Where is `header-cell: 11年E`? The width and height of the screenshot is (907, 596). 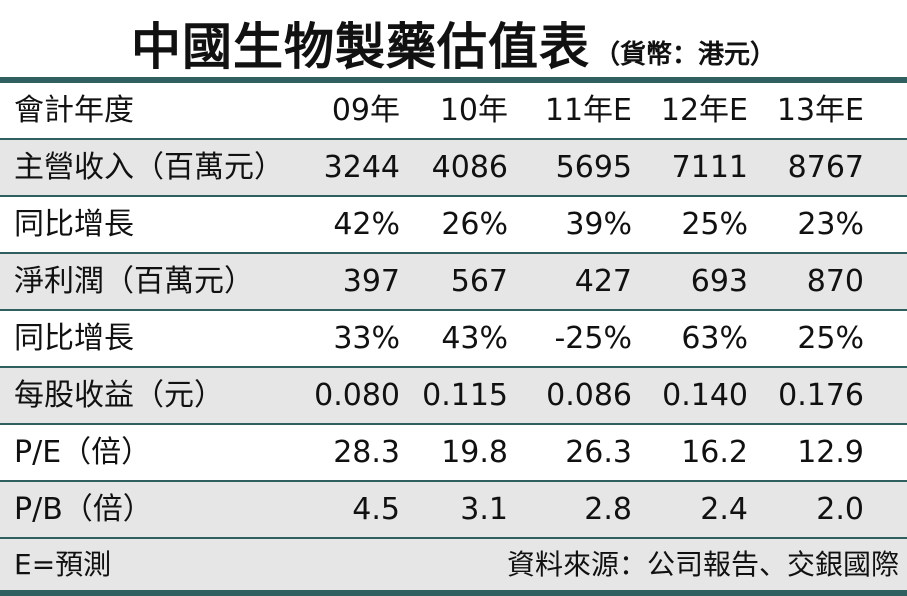 header-cell: 11年E is located at coordinates (588, 110).